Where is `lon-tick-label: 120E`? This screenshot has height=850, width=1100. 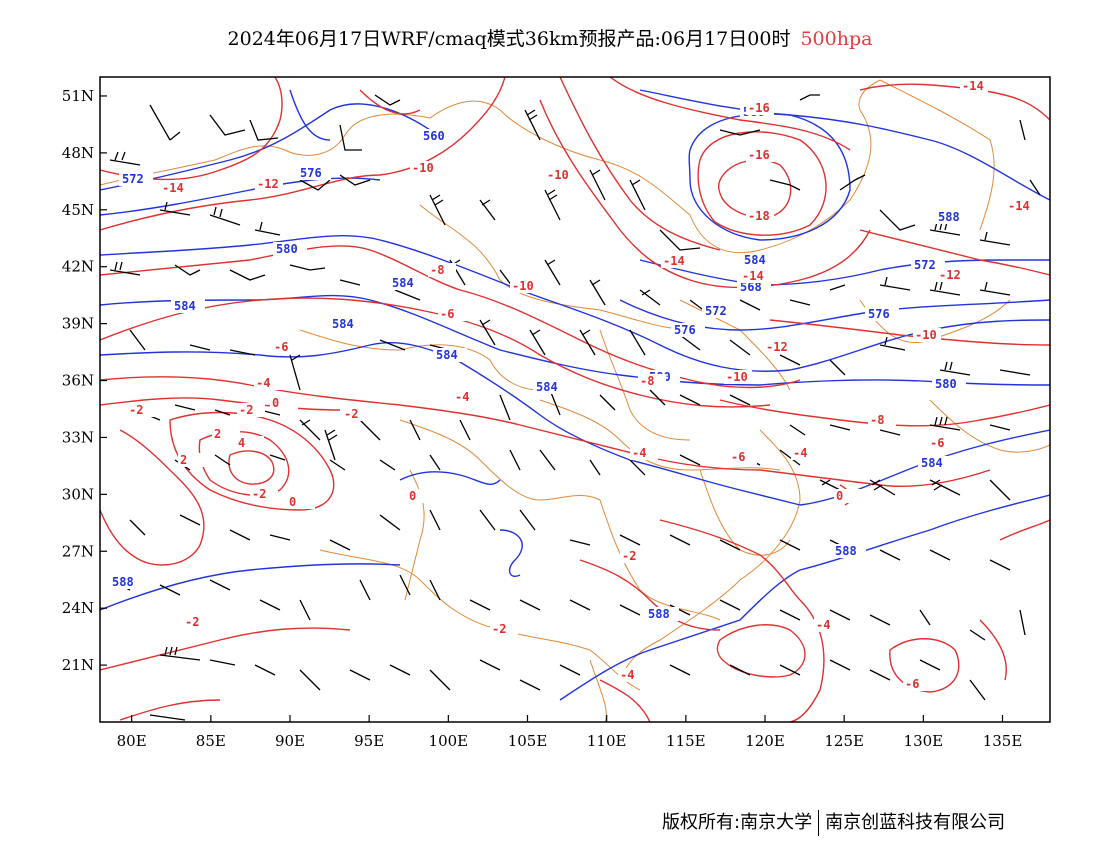
lon-tick-label: 120E is located at coordinates (765, 741).